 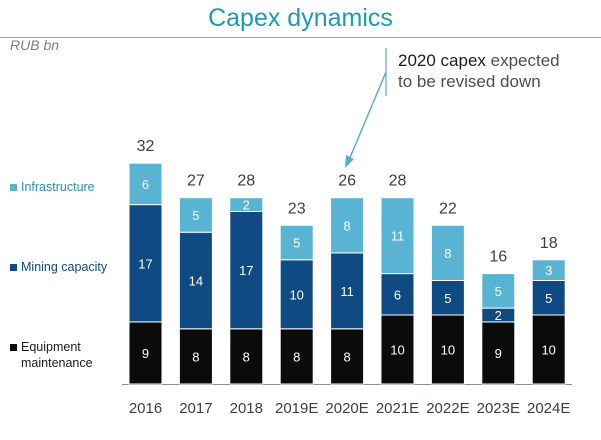 I want to click on data-label: 3, so click(x=548, y=270).